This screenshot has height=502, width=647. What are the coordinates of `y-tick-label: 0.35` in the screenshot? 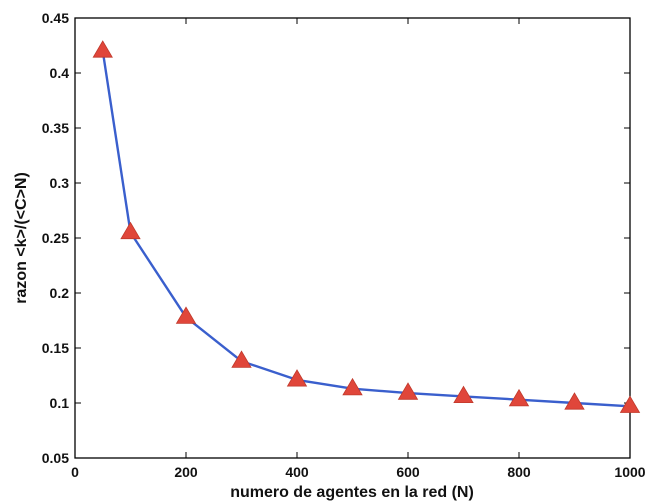 It's located at (55, 128).